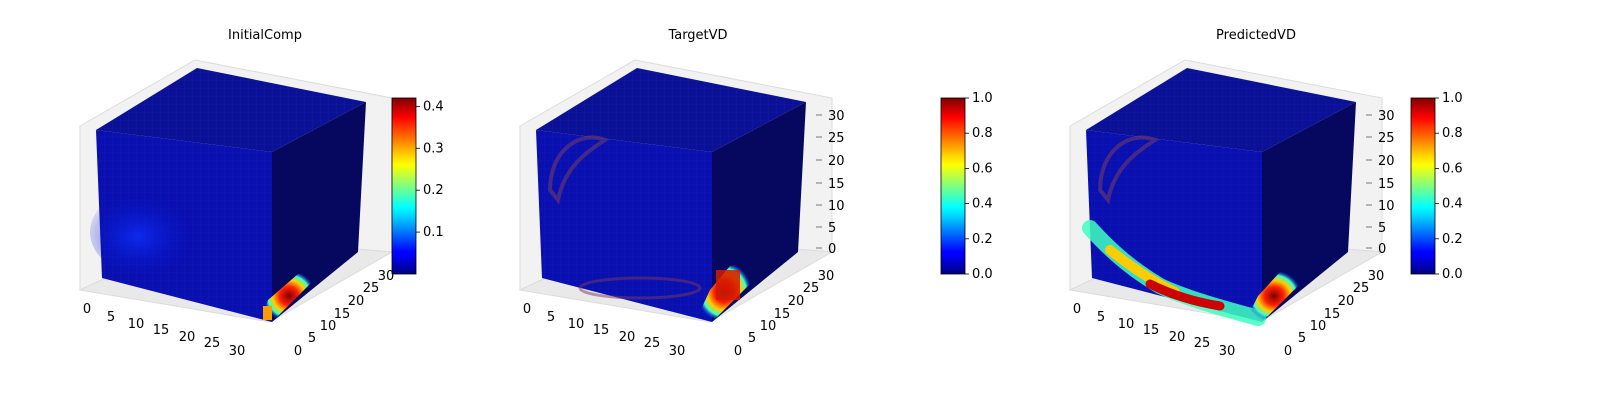 Image resolution: width=1600 pixels, height=400 pixels. Describe the element at coordinates (728, 285) in the screenshot. I see `hotspot-voxels` at that location.